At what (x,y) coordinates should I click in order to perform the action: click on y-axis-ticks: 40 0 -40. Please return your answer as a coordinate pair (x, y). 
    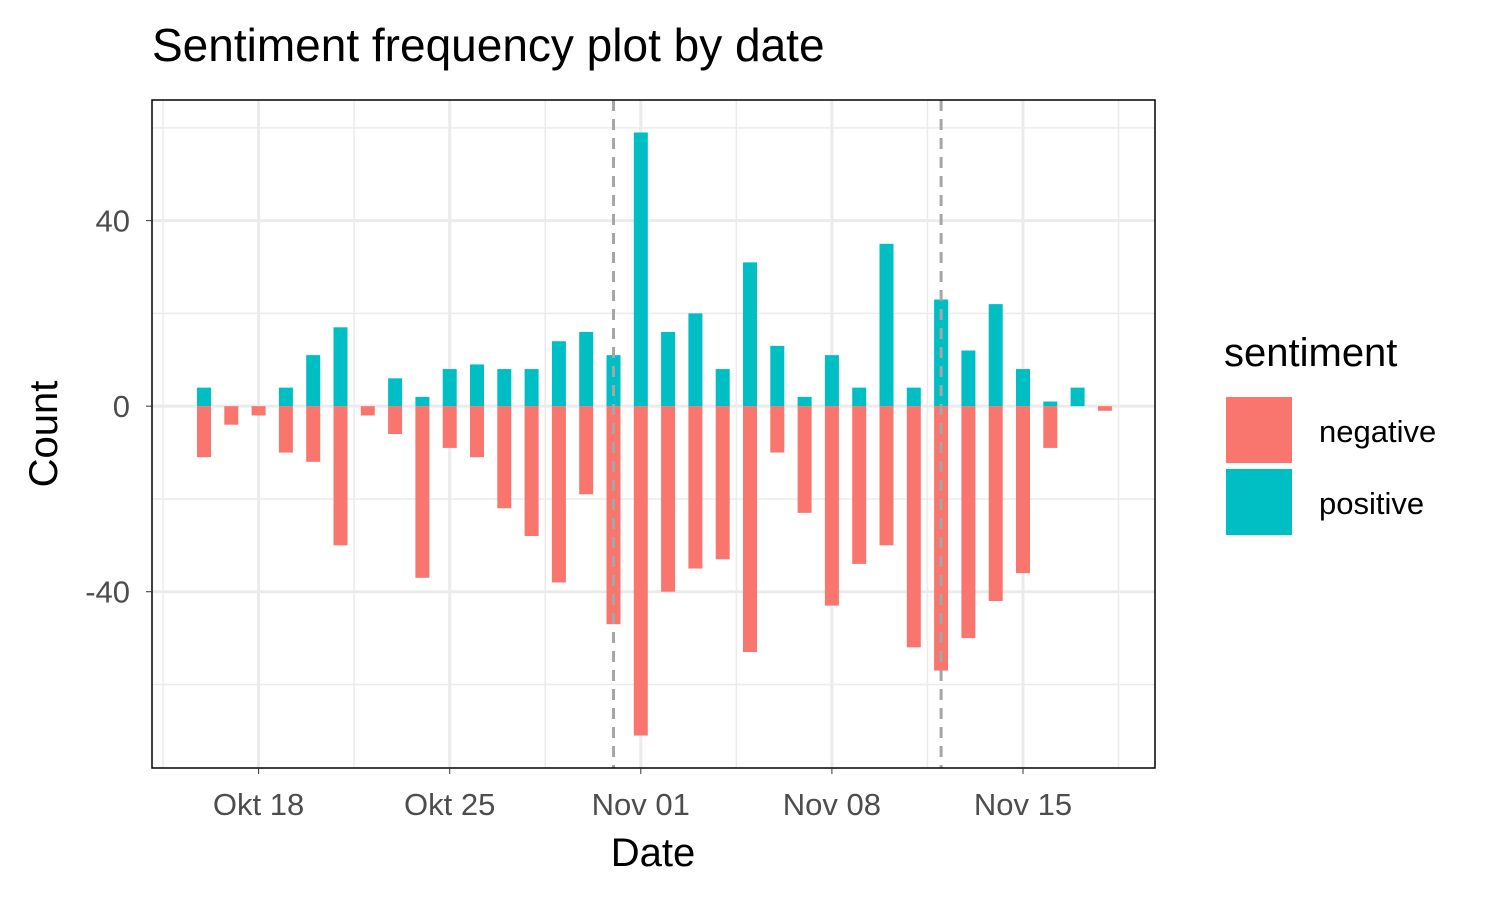
    Looking at the image, I should click on (118, 407).